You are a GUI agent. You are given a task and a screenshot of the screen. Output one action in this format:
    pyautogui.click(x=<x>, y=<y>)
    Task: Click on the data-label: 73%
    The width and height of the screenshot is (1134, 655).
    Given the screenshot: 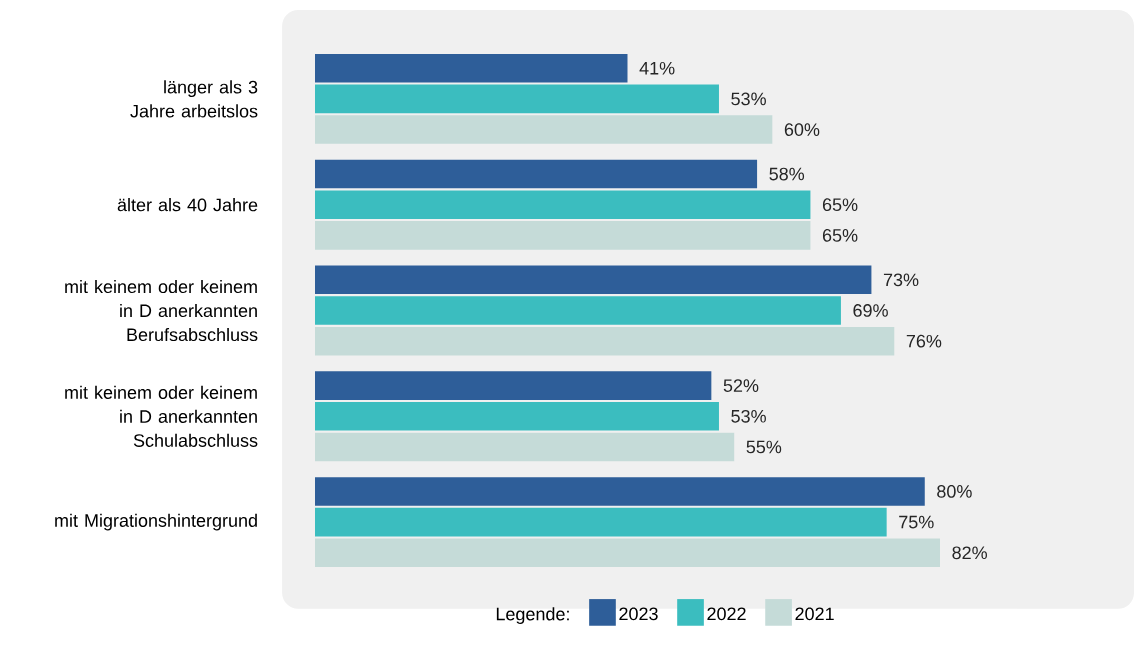 What is the action you would take?
    pyautogui.click(x=901, y=280)
    